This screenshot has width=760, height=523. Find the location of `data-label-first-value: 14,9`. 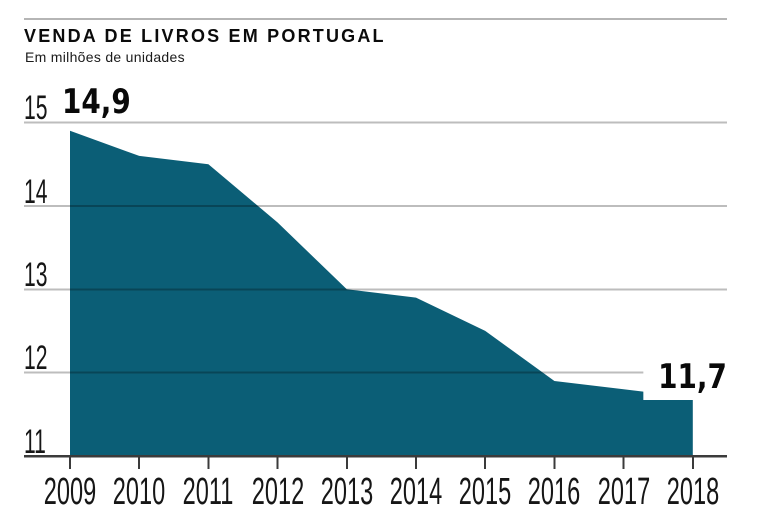

data-label-first-value: 14,9 is located at coordinates (96, 102).